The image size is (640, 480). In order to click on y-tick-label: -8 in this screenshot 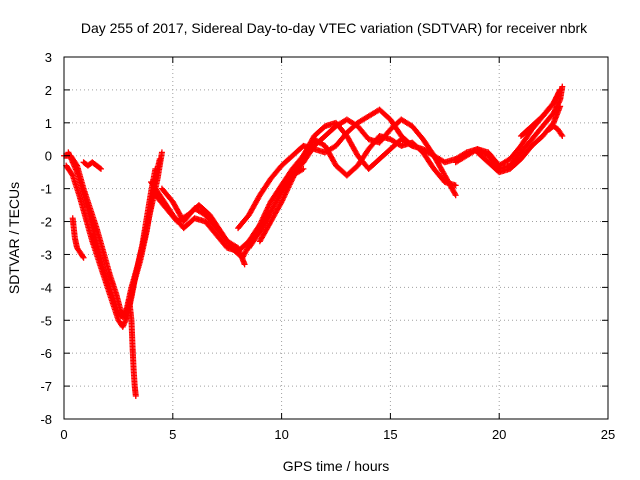, I will do `click(46, 419)`.